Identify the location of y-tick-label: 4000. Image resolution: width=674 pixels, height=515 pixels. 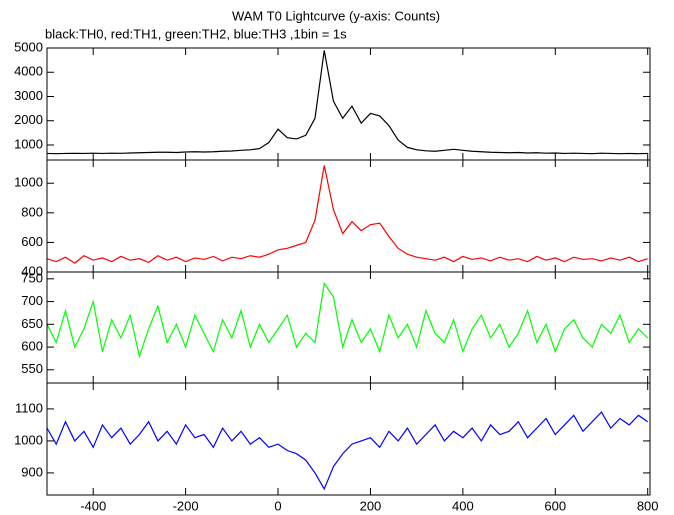
(28, 71).